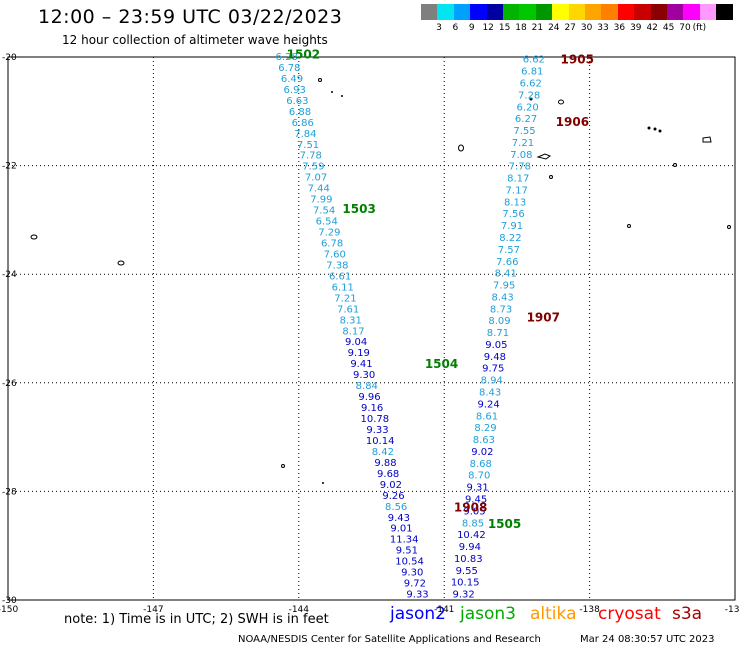  What do you see at coordinates (340, 276) in the screenshot?
I see `wave-height-value: 6.61` at bounding box center [340, 276].